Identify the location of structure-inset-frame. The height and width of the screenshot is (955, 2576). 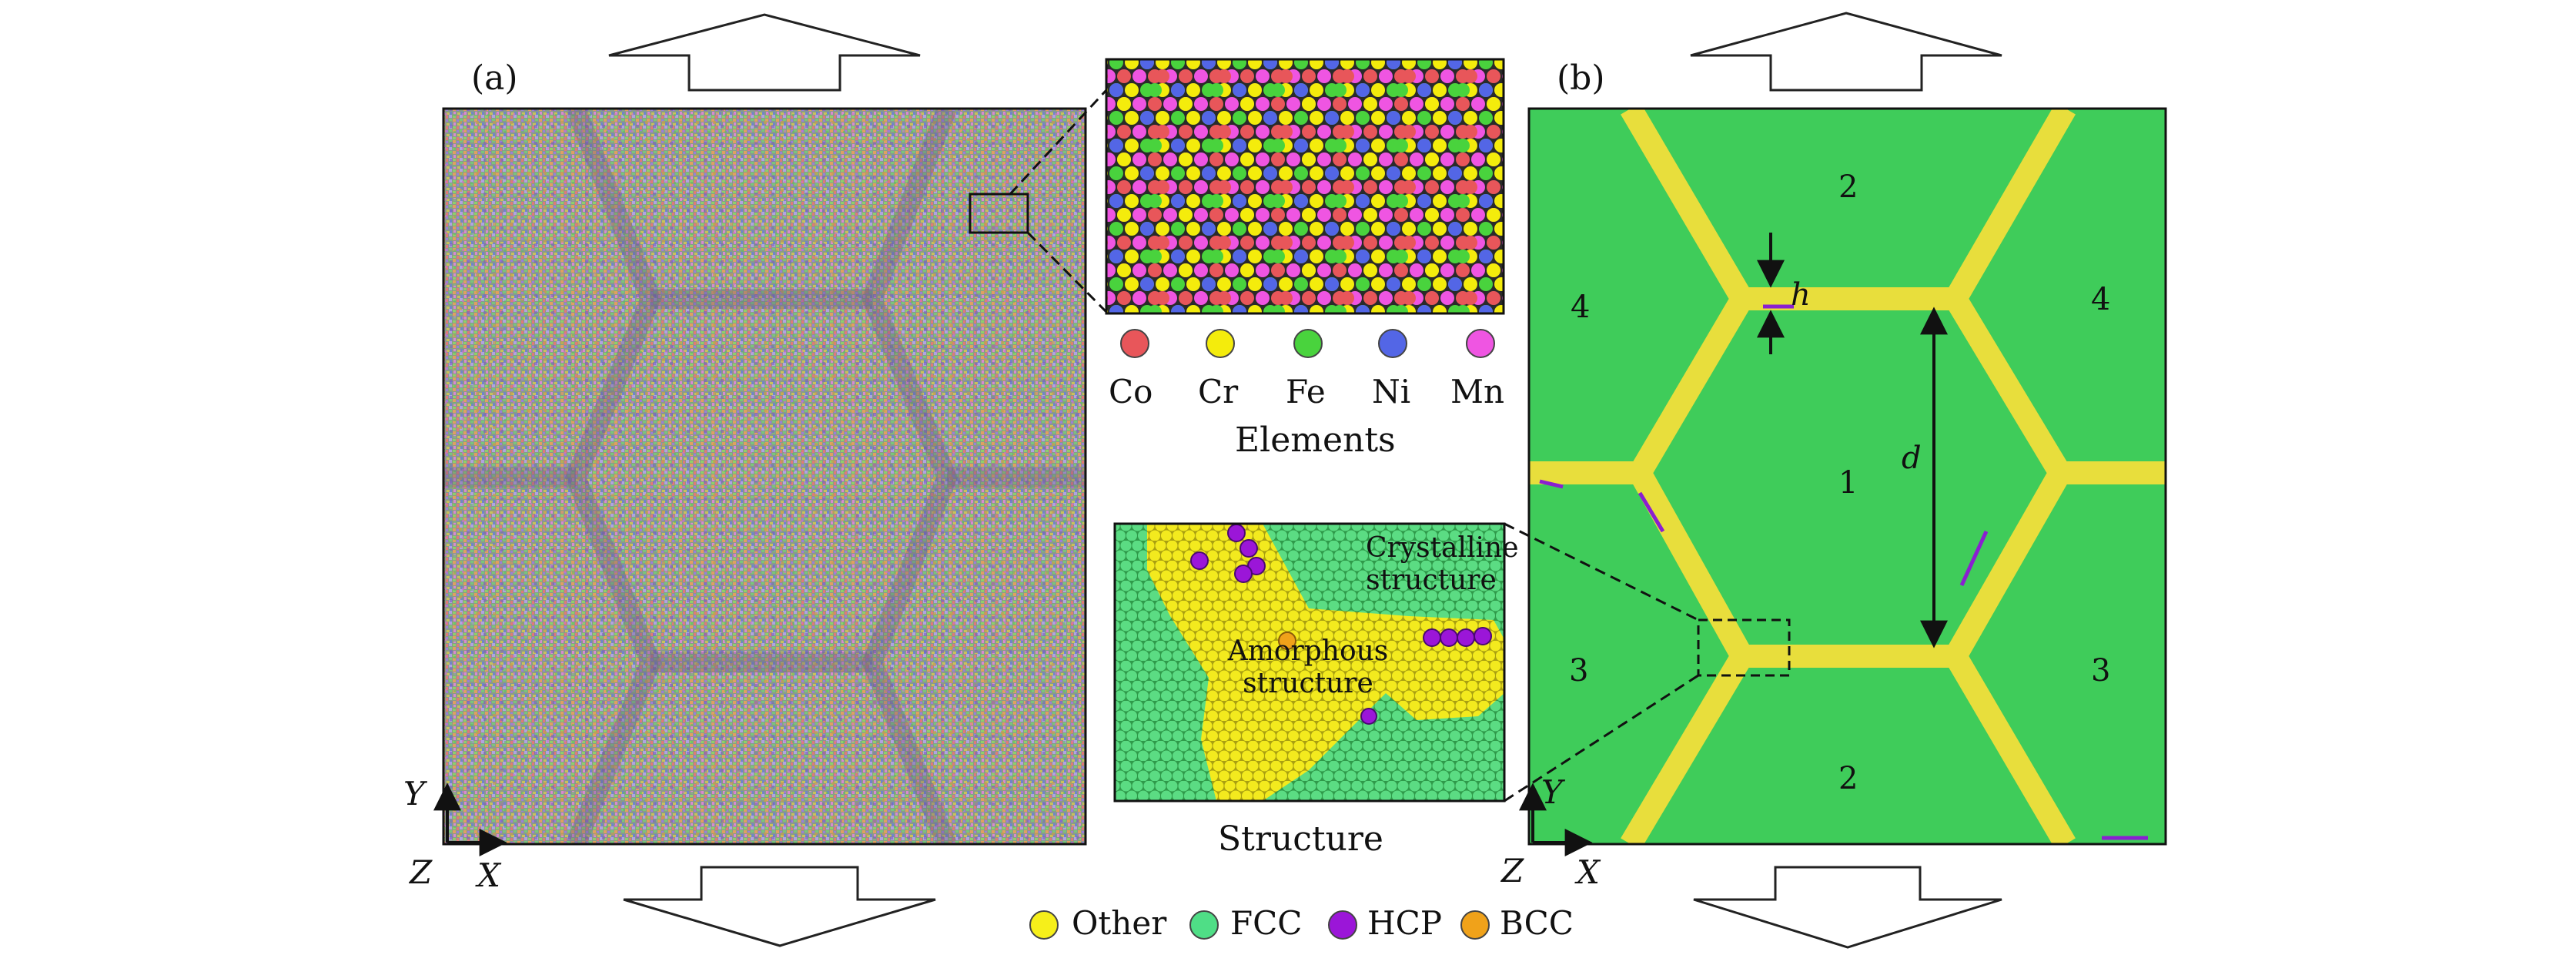
(1310, 662).